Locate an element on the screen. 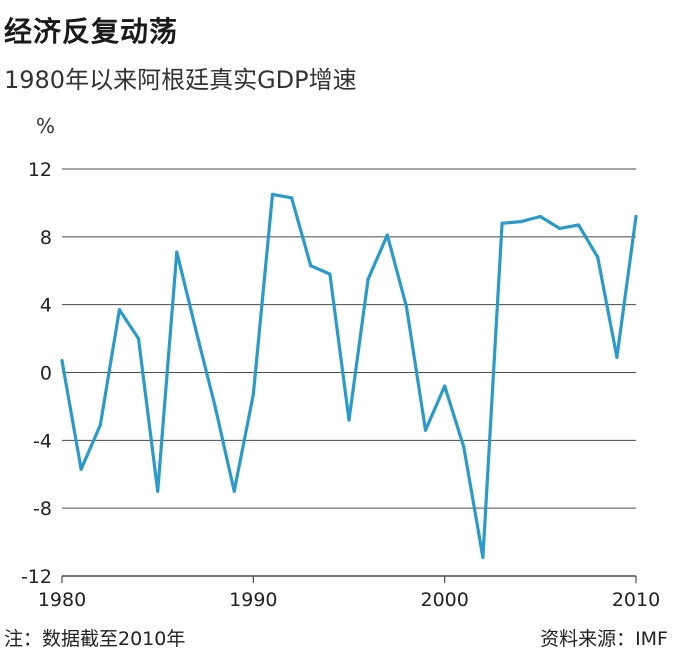 Image resolution: width=684 pixels, height=672 pixels. data-point-2010 is located at coordinates (636, 216).